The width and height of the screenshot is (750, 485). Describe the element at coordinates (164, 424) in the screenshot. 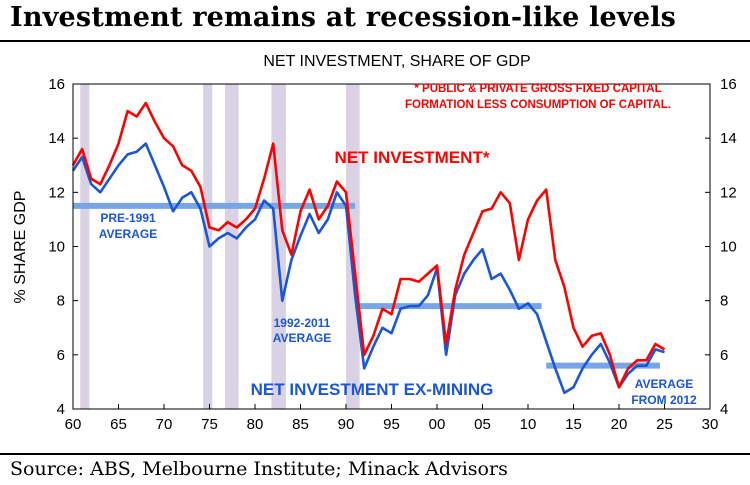

I see `x-tick-label: 70` at that location.